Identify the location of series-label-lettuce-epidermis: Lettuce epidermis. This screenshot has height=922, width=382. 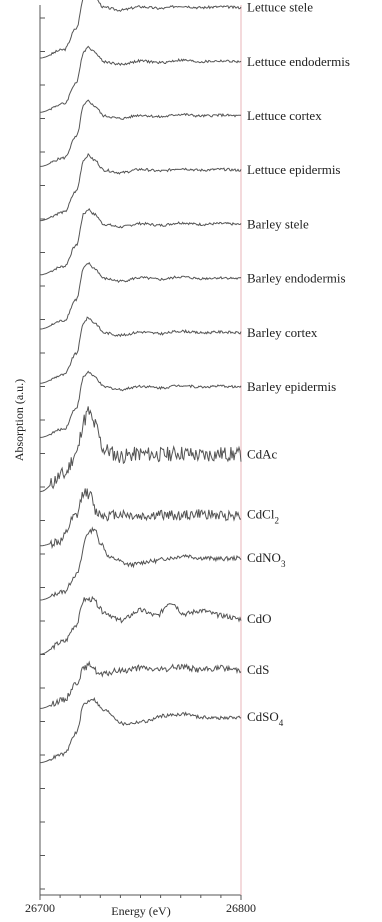
(294, 169).